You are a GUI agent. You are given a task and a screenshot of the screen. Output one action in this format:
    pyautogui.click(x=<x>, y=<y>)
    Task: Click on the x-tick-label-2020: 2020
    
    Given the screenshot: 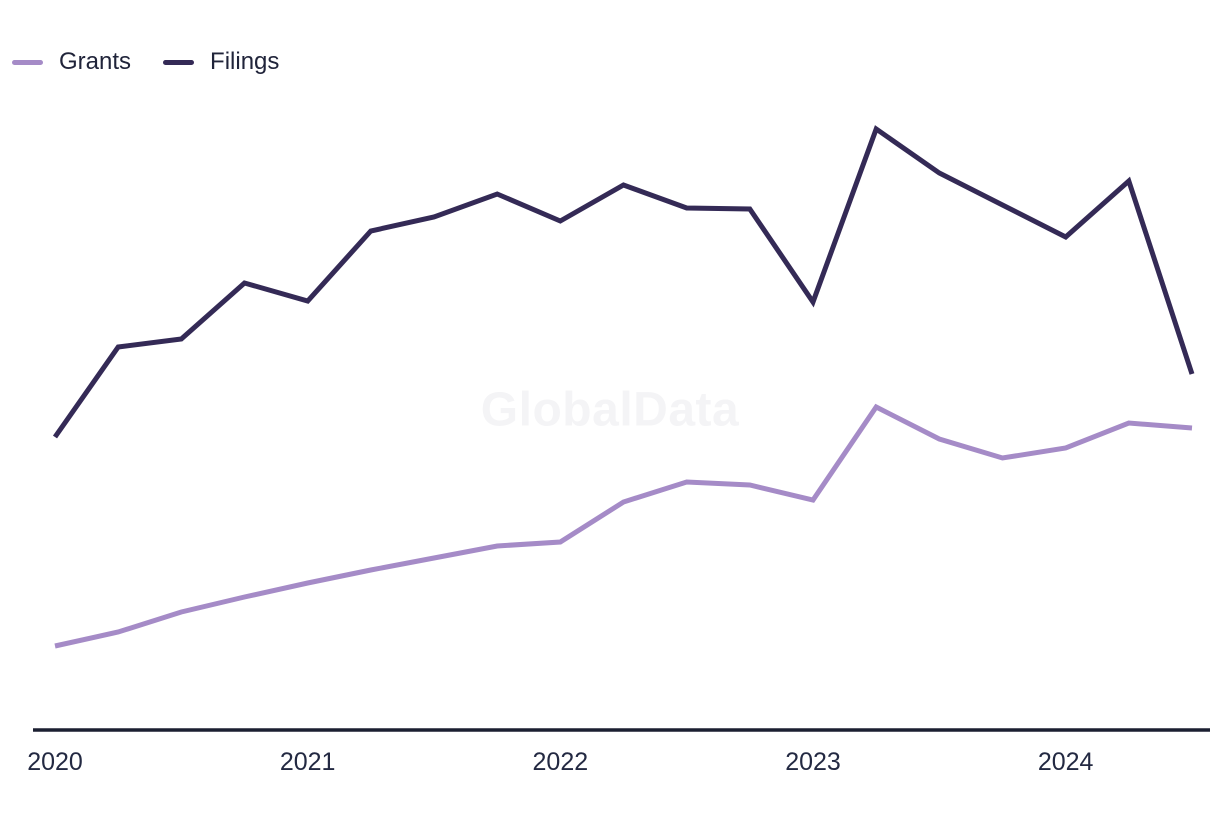 What is the action you would take?
    pyautogui.click(x=55, y=762)
    